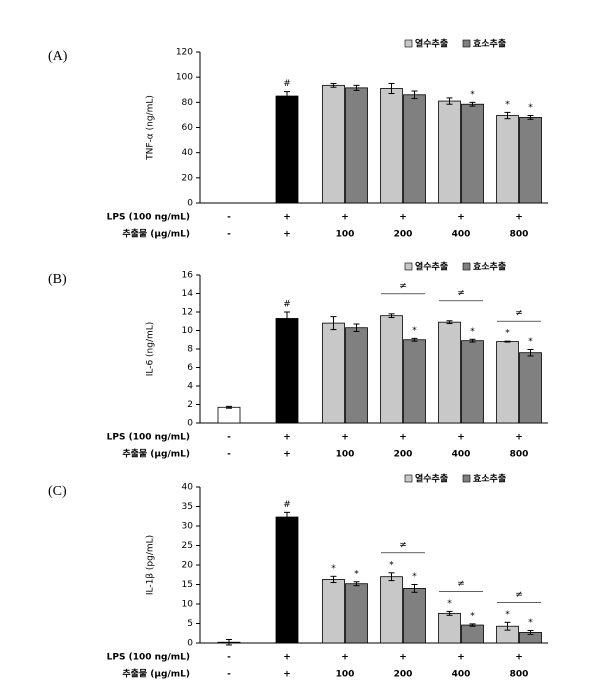  Describe the element at coordinates (188, 276) in the screenshot. I see `y-tick-label: 16` at that location.